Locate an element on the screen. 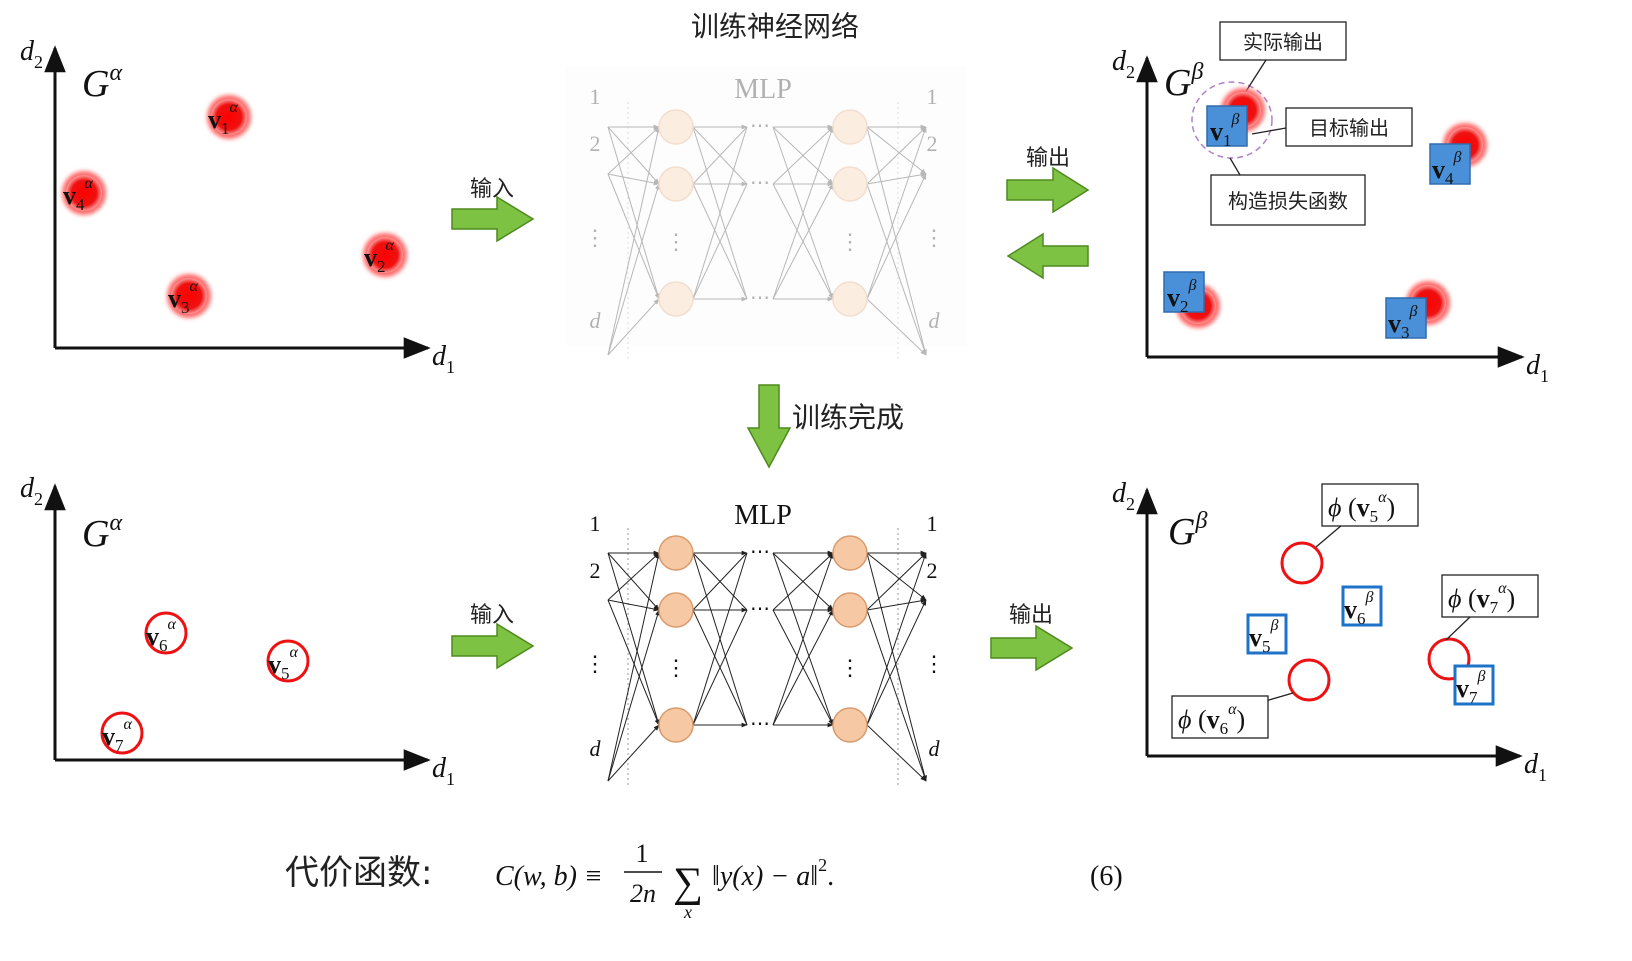  cost-label: 代价函数: is located at coordinates (358, 873).